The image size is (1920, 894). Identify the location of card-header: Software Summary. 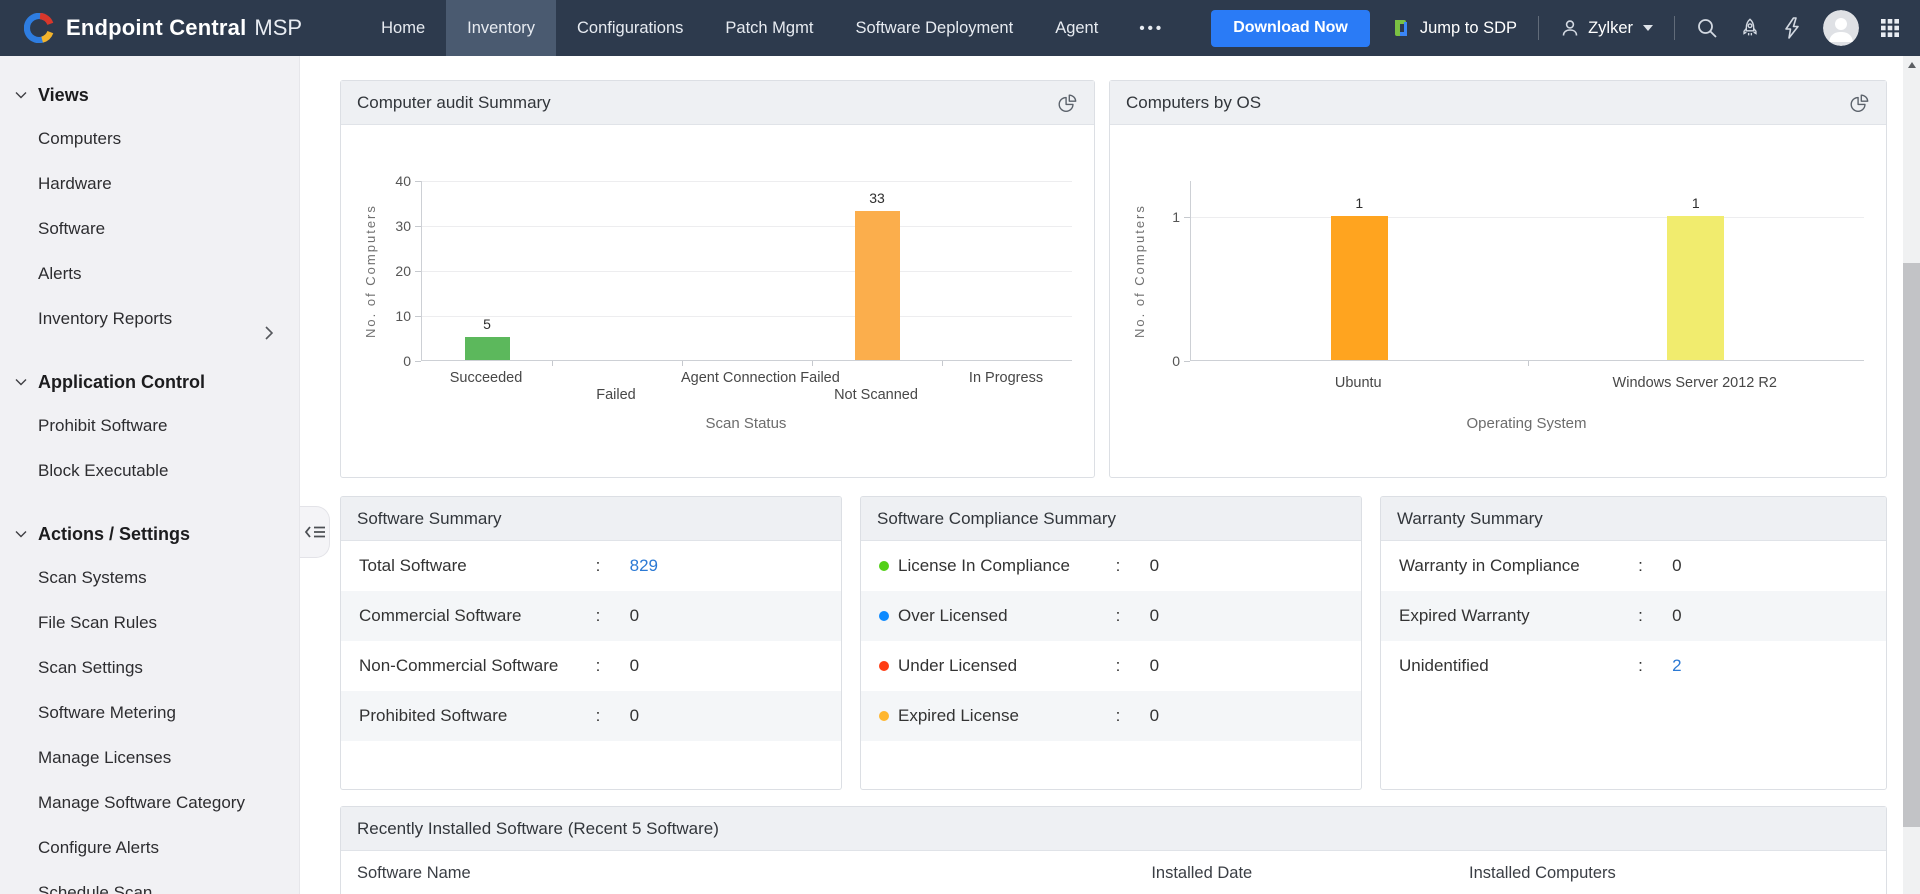
(591, 519).